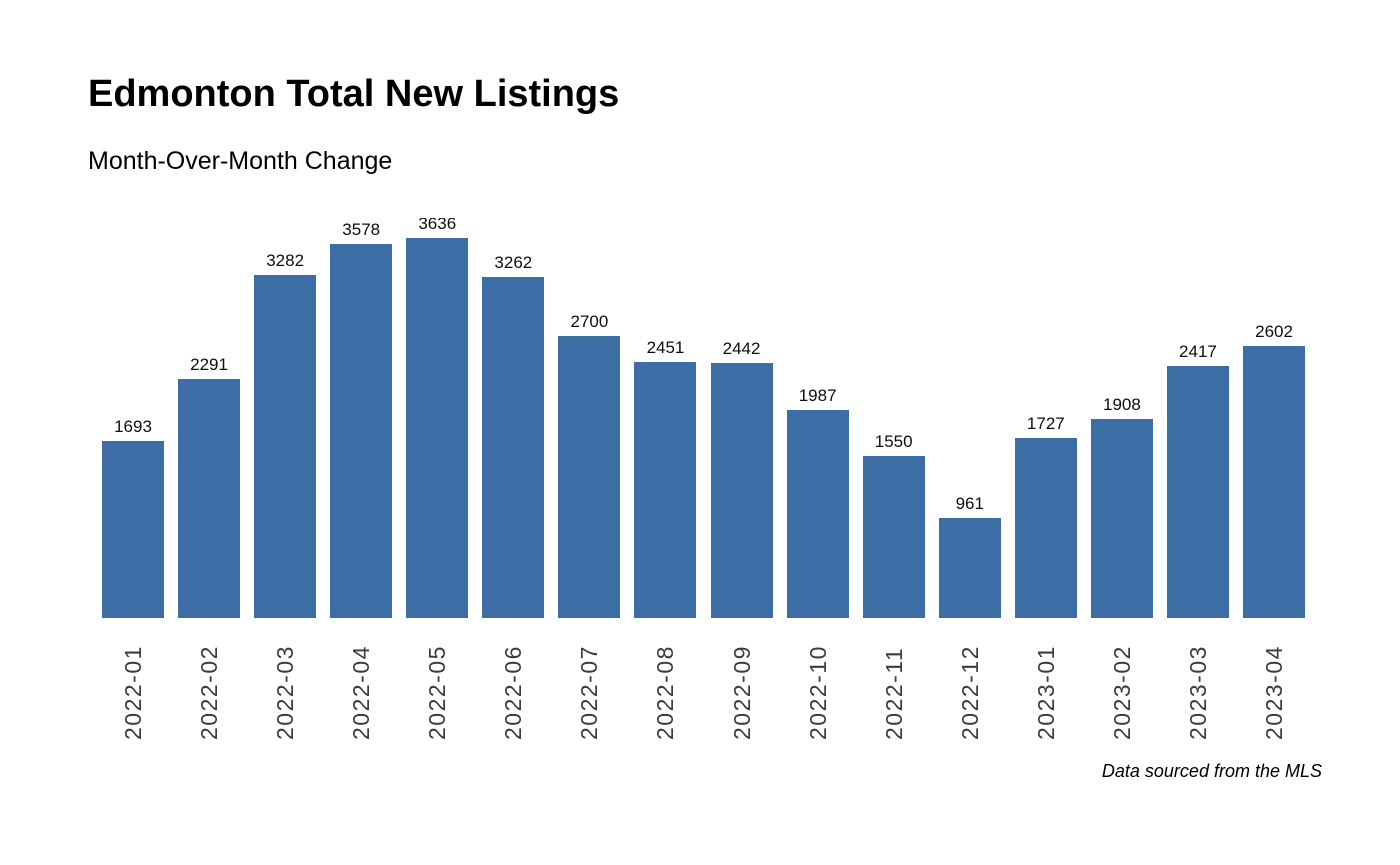 The height and width of the screenshot is (865, 1400). I want to click on x-tick-label: 2023-03, so click(1197, 692).